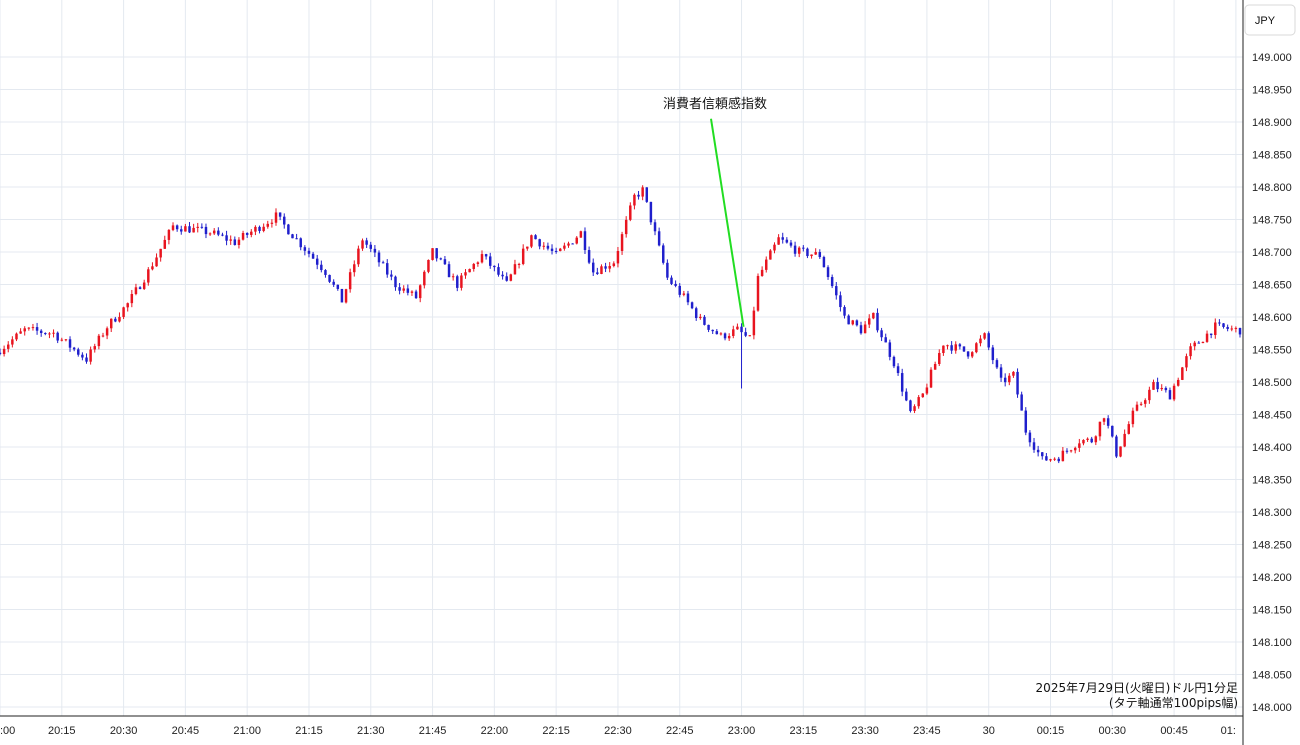 The width and height of the screenshot is (1300, 745). Describe the element at coordinates (1272, 416) in the screenshot. I see `y-tick-label: 148.450` at that location.